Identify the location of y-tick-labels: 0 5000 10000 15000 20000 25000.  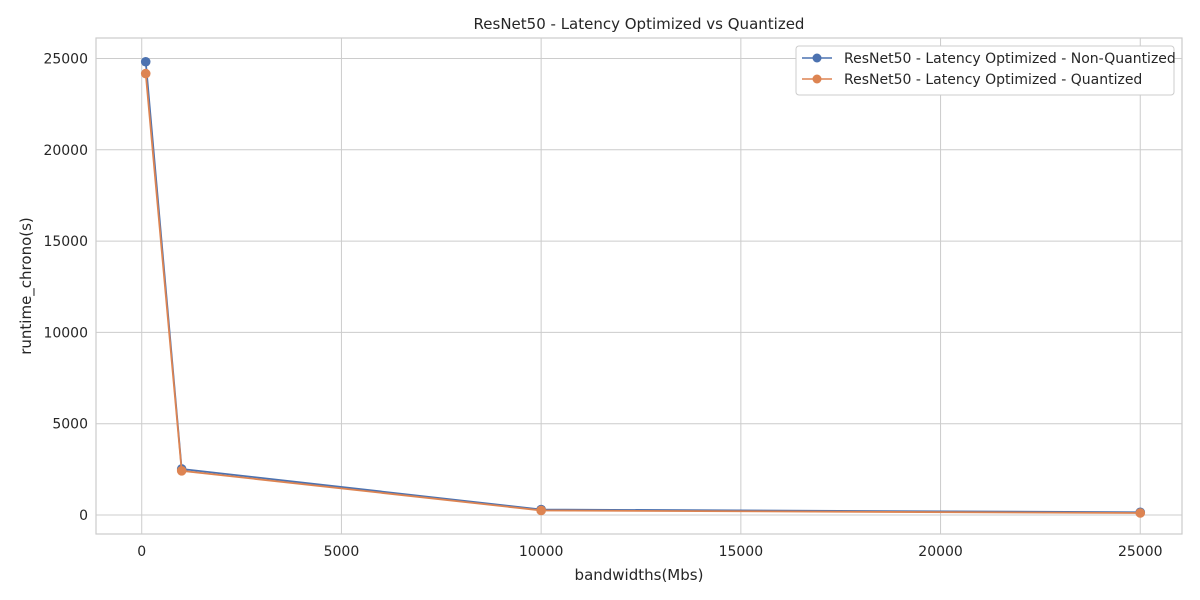
(65, 287).